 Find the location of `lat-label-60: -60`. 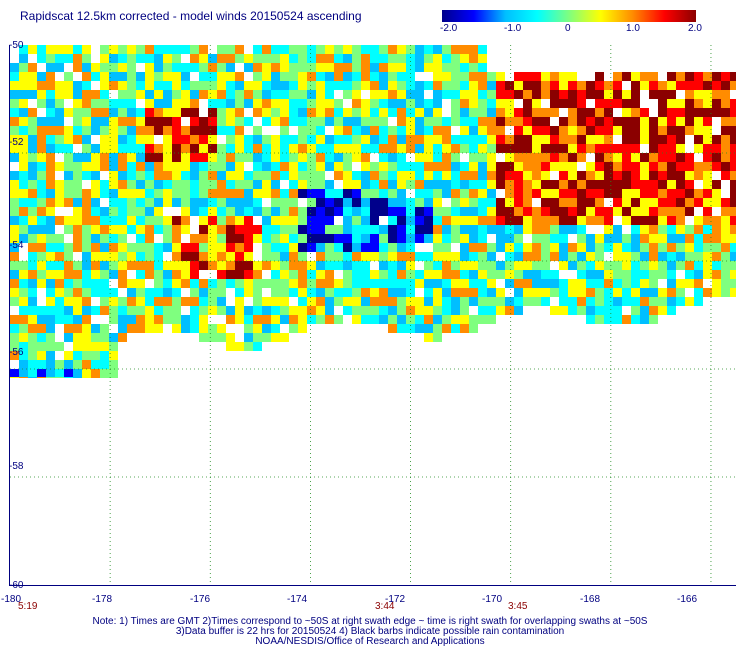

lat-label-60: -60 is located at coordinates (16, 585).